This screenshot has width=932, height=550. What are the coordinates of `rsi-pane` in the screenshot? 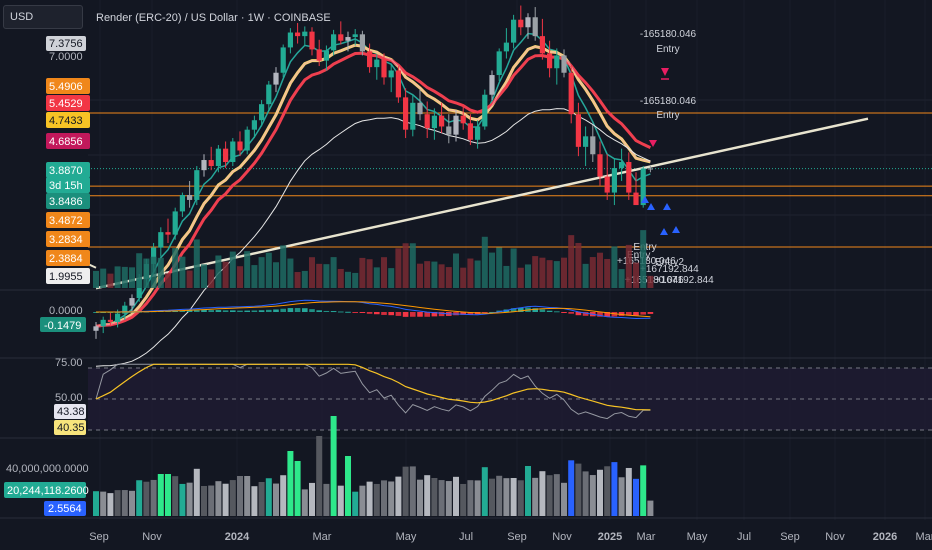 It's located at (510, 397).